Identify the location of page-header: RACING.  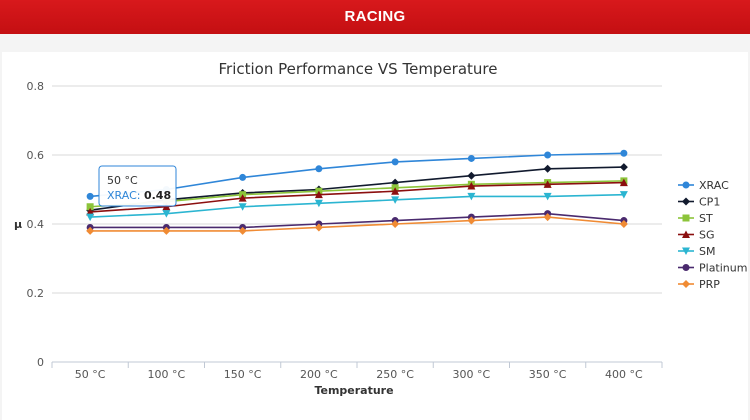
(375, 17).